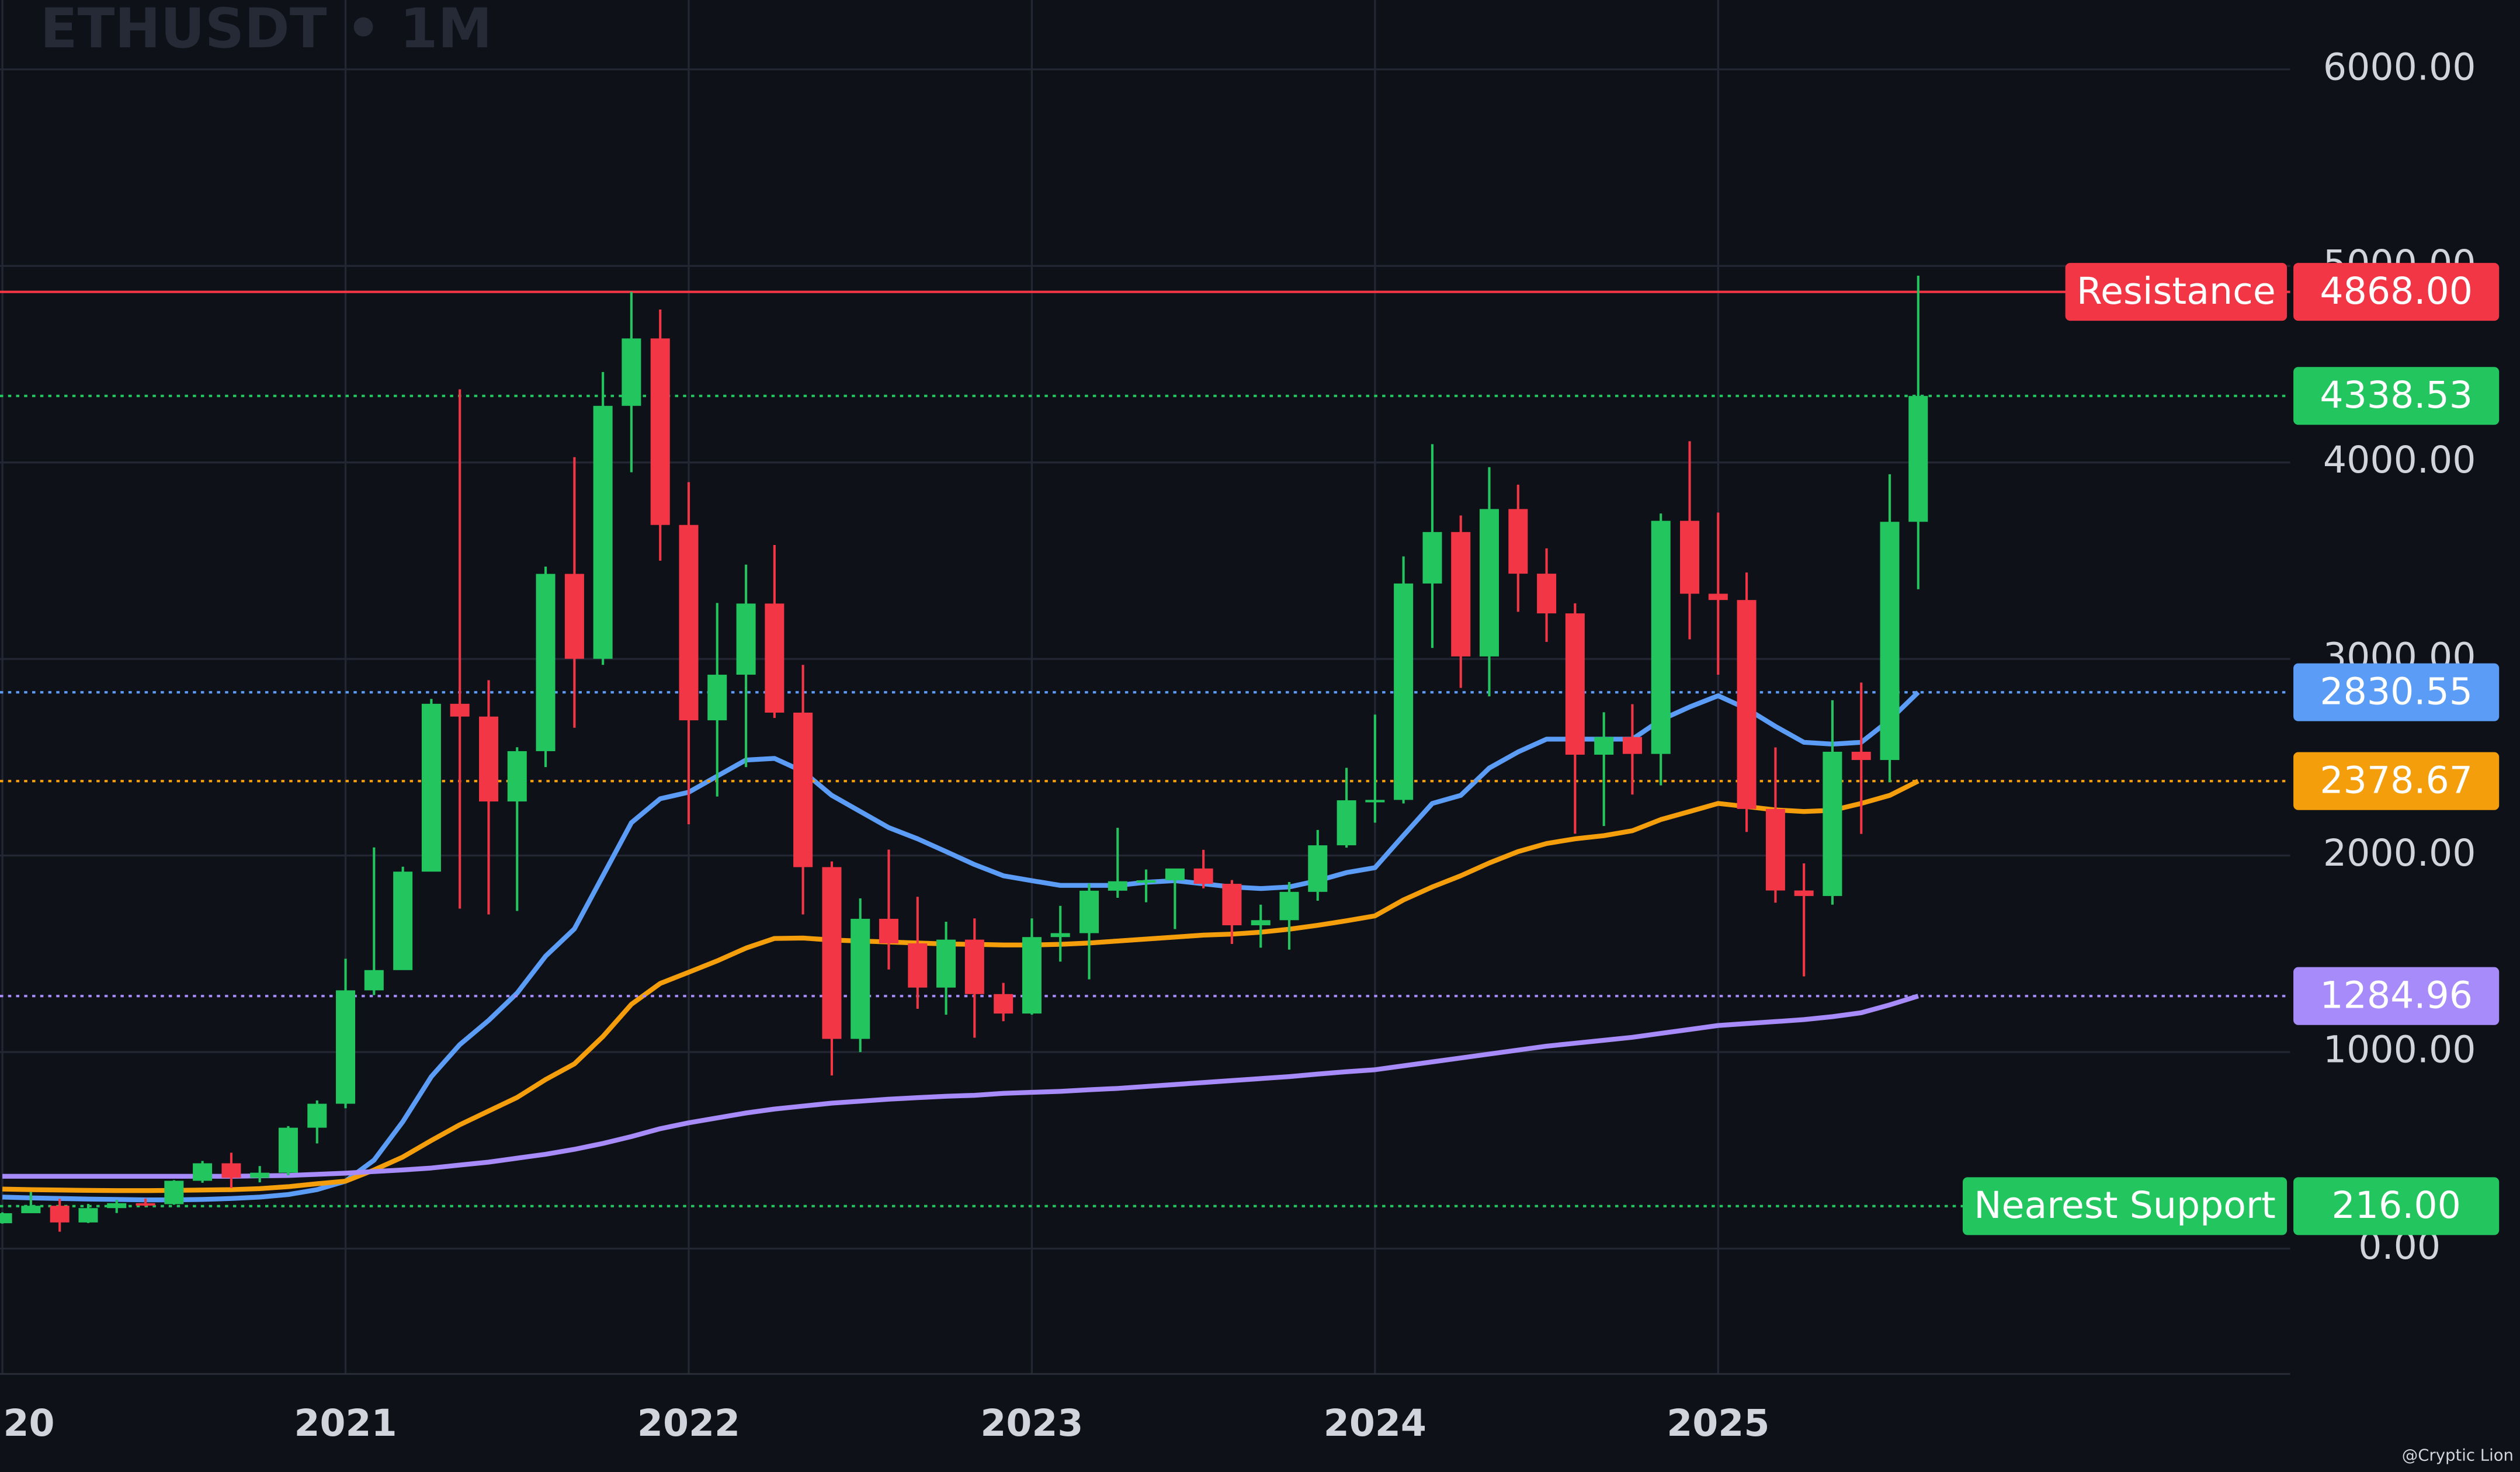  Describe the element at coordinates (345, 1423) in the screenshot. I see `x-tick-label: 2021` at that location.